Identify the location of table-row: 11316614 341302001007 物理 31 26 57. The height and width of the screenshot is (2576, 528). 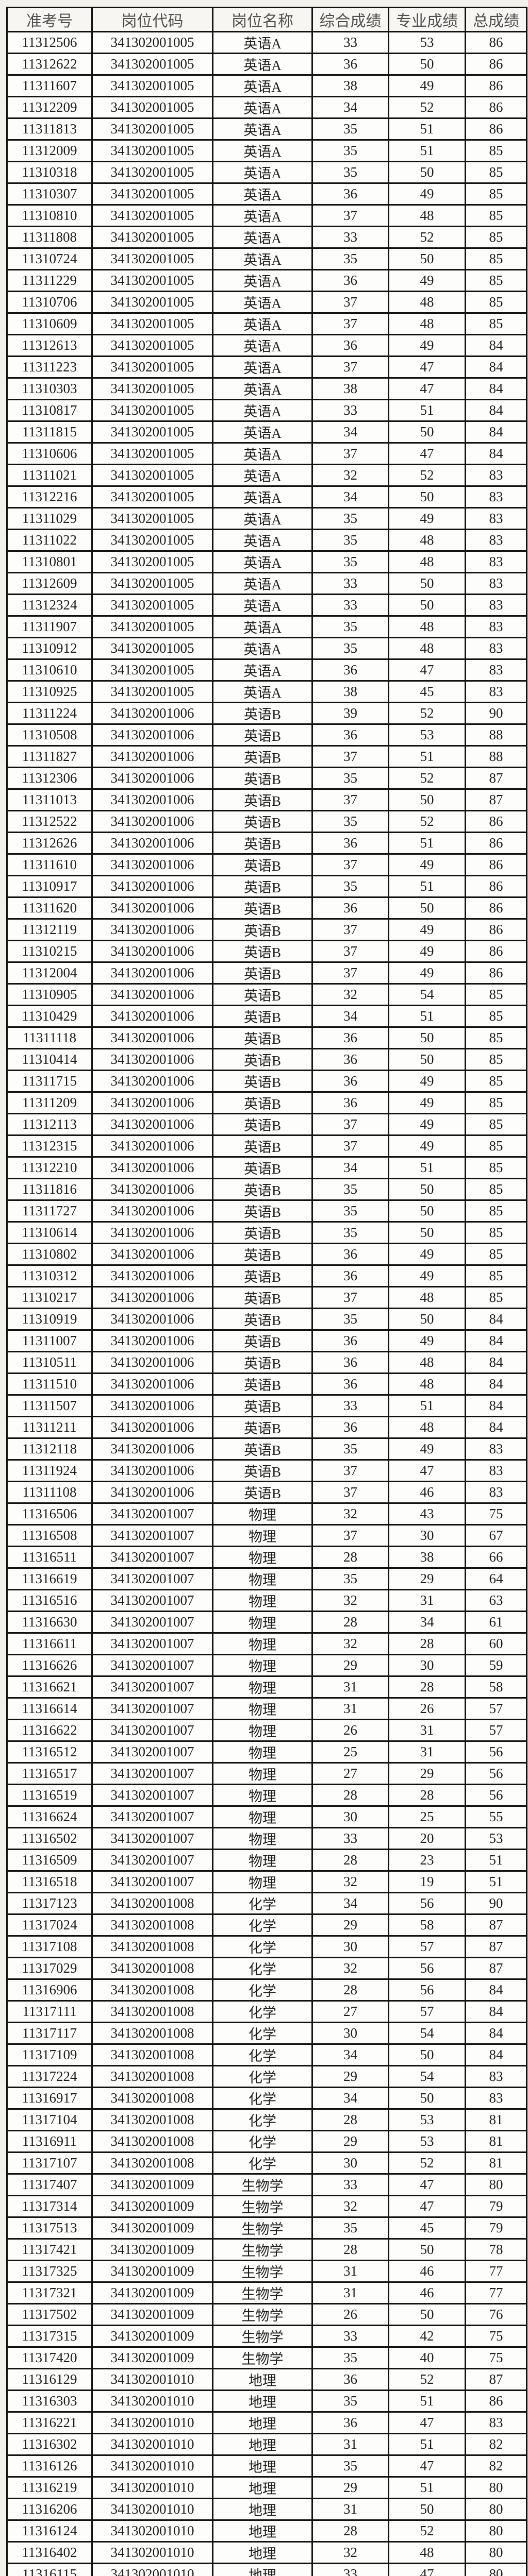
(266, 1708).